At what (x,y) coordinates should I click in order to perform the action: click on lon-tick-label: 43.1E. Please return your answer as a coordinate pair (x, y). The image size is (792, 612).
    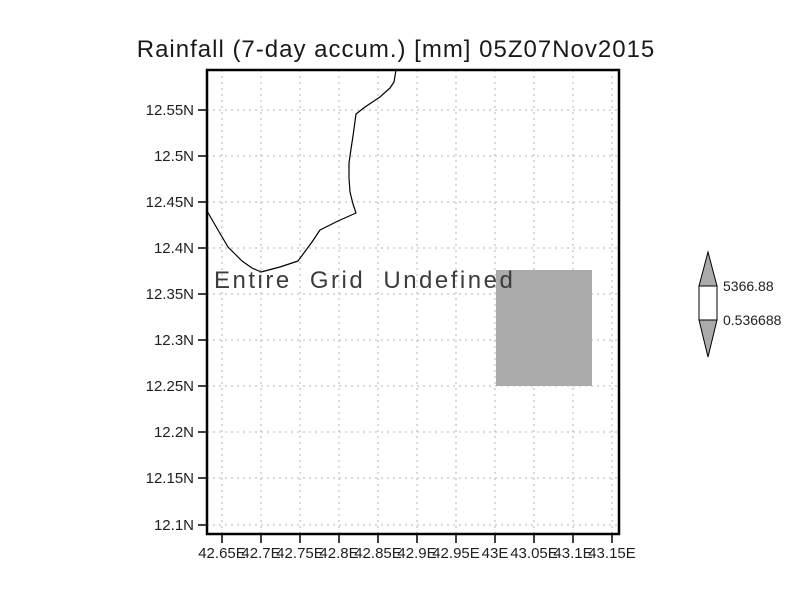
    Looking at the image, I should click on (572, 553).